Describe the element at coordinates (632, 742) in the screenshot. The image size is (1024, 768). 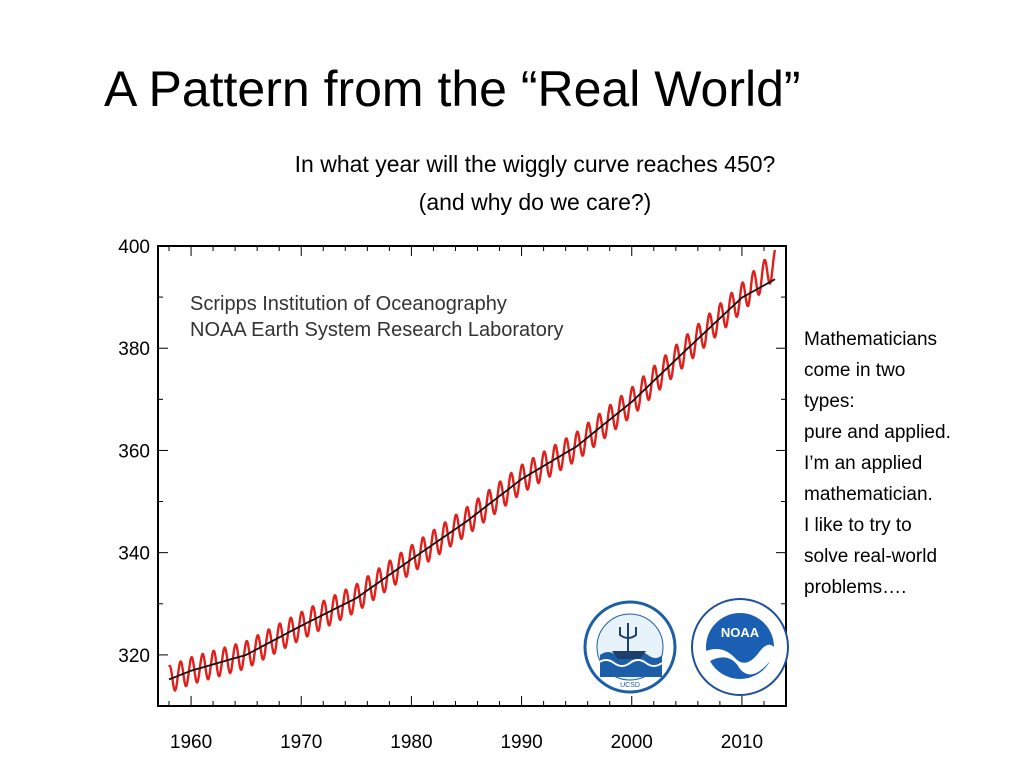
I see `x-tick-label: 2000` at that location.